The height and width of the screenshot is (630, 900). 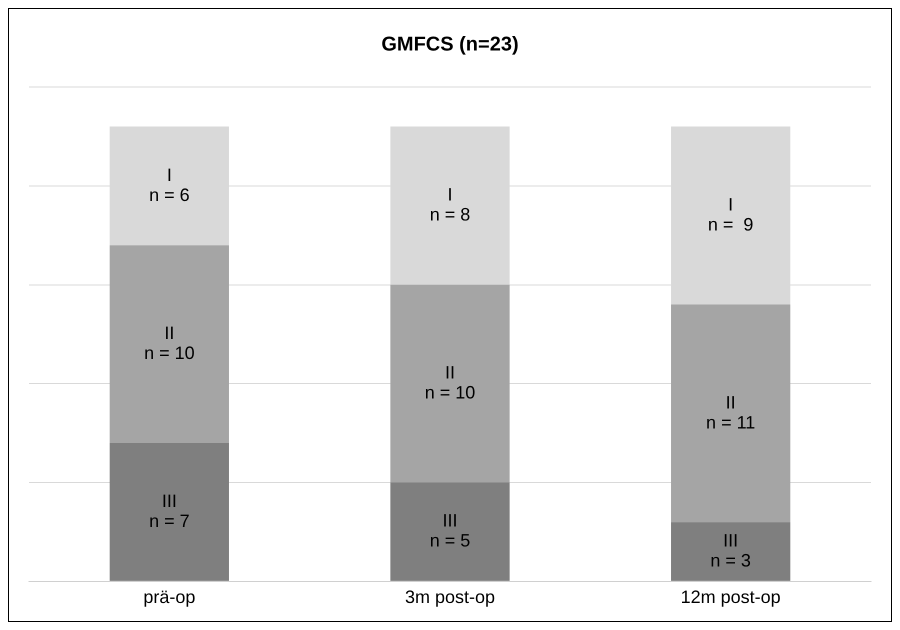 I want to click on data-label: n = 6, so click(x=169, y=194).